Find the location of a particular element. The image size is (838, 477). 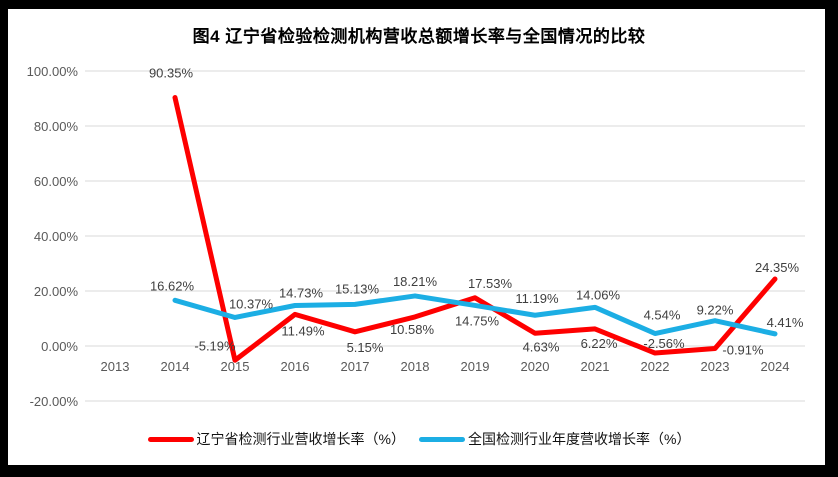

x-axis-tick-label: 2013 is located at coordinates (115, 366).